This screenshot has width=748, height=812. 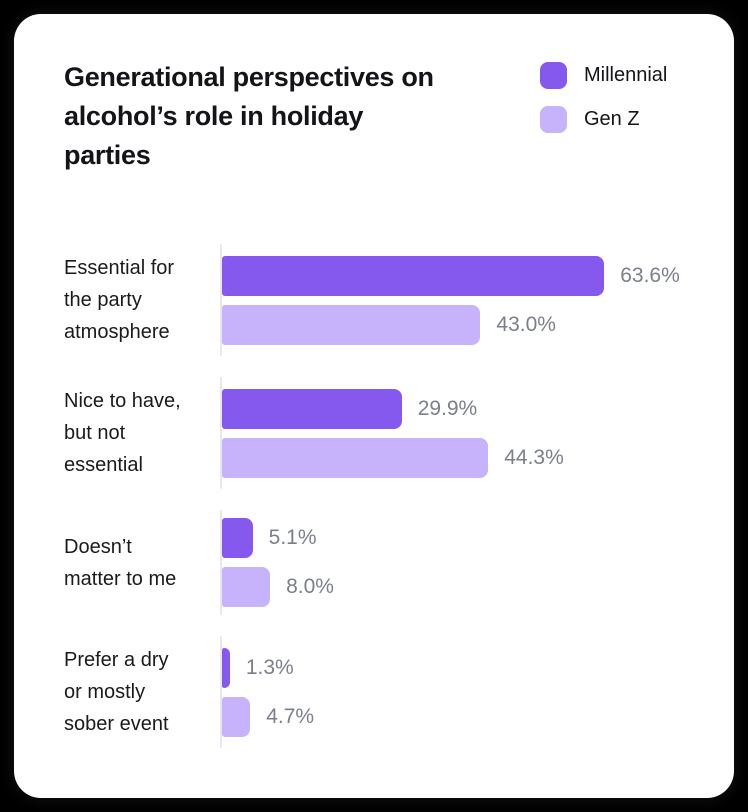 I want to click on bar-value-label: 63.6%, so click(x=650, y=275).